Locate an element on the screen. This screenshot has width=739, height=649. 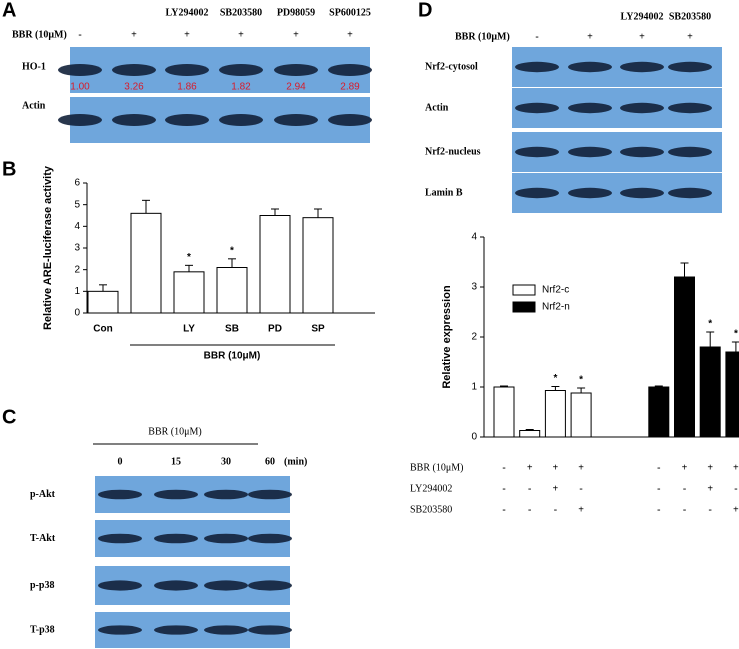
time: 30 is located at coordinates (226, 461).